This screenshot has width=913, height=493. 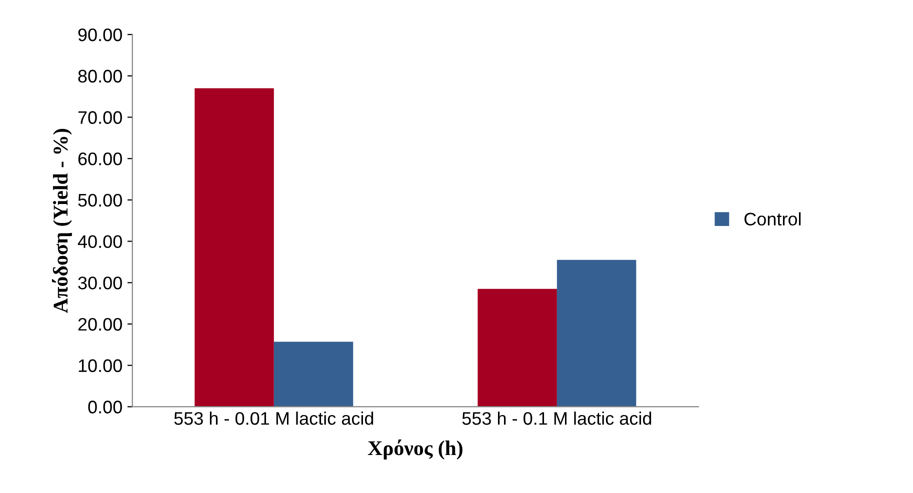 I want to click on y-tick-label: 80.00, so click(x=100, y=76).